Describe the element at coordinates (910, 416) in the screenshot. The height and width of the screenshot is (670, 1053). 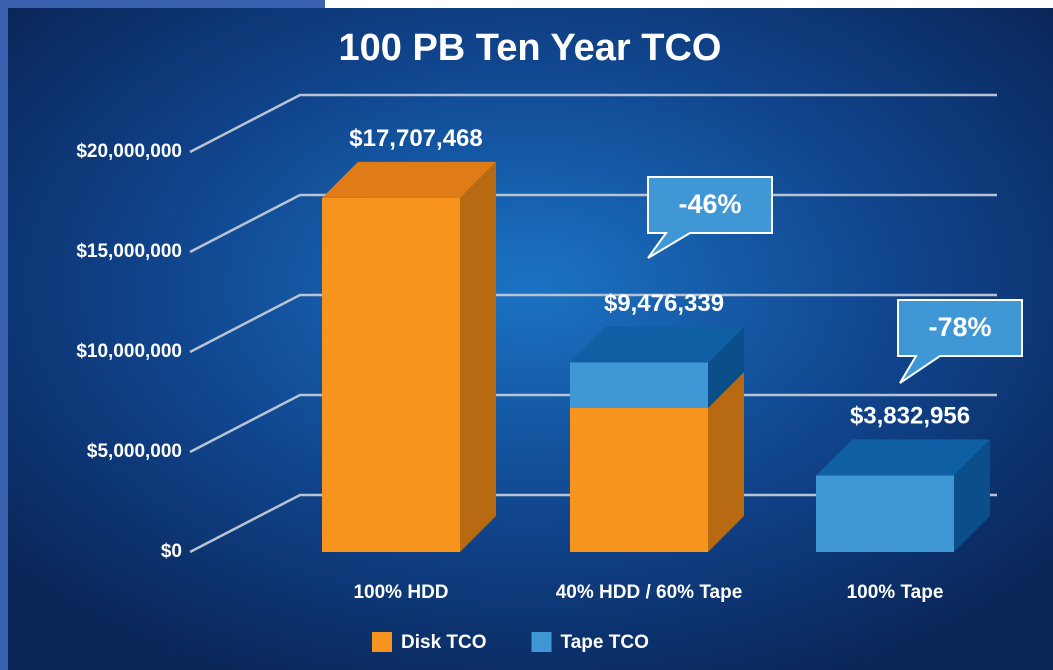
I see `value-label: $3,832,956` at that location.